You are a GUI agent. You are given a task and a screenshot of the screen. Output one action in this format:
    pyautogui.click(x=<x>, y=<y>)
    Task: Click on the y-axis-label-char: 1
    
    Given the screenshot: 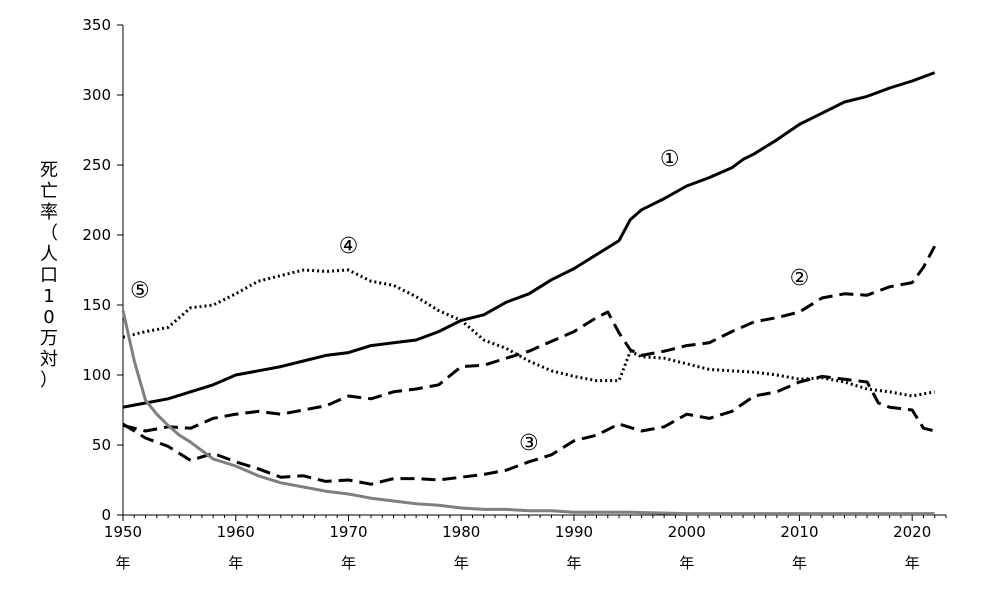 What is the action you would take?
    pyautogui.click(x=49, y=296)
    